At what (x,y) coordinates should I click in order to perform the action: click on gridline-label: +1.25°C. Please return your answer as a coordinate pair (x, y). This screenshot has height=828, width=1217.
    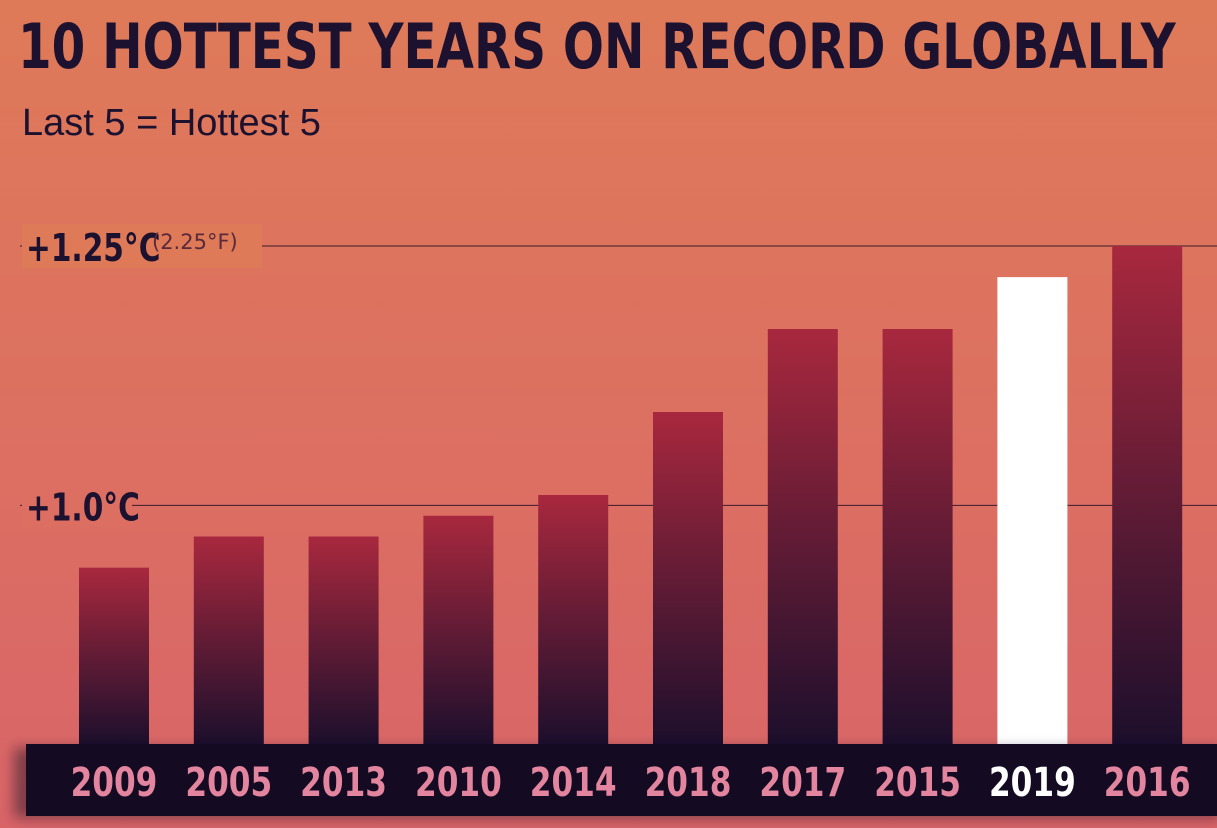
    Looking at the image, I should click on (93, 248).